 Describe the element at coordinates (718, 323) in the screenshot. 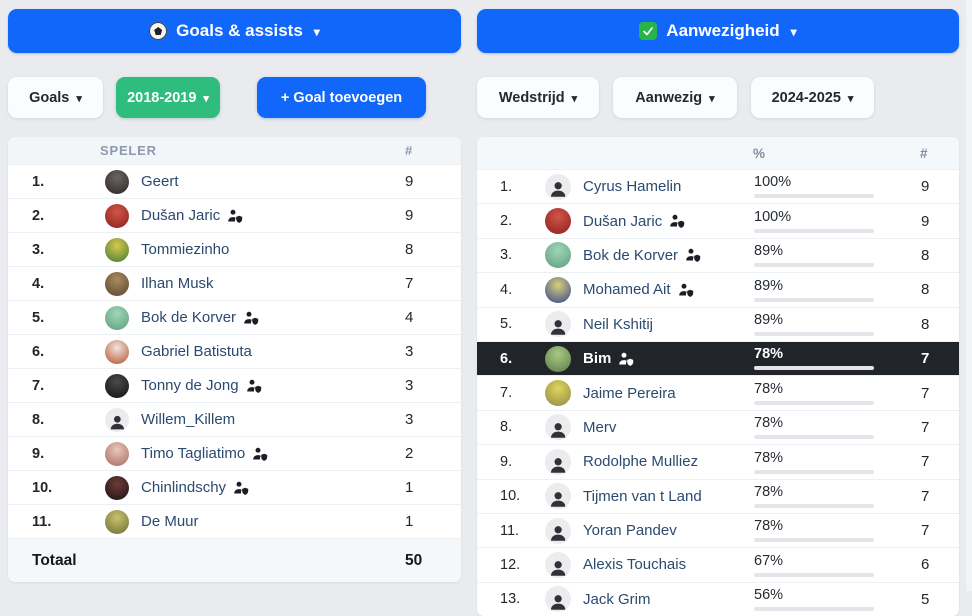

I see `attendance-table-row: 5. Neil Kshitij 89% 8` at that location.